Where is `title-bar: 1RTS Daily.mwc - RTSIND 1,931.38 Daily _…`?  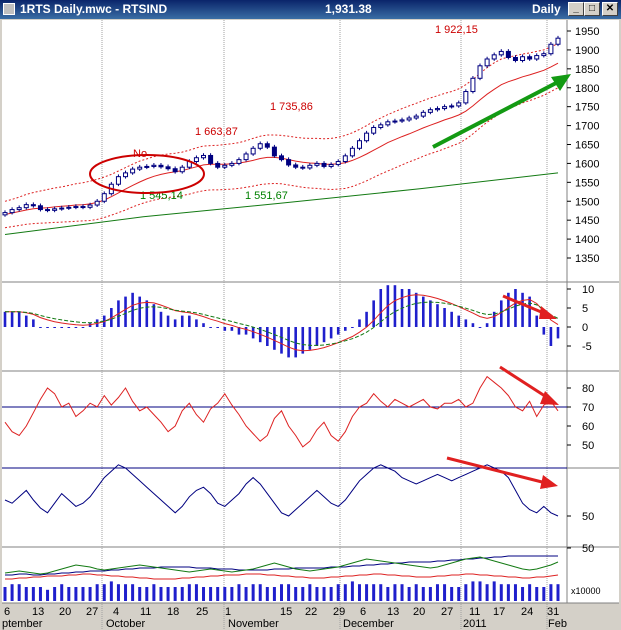 title-bar: 1RTS Daily.mwc - RTSIND 1,931.38 Daily _… is located at coordinates (310, 9).